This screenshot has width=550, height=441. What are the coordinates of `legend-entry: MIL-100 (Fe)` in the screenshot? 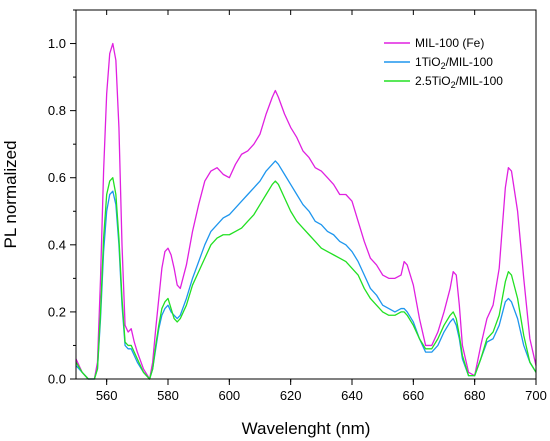 It's located at (449, 43).